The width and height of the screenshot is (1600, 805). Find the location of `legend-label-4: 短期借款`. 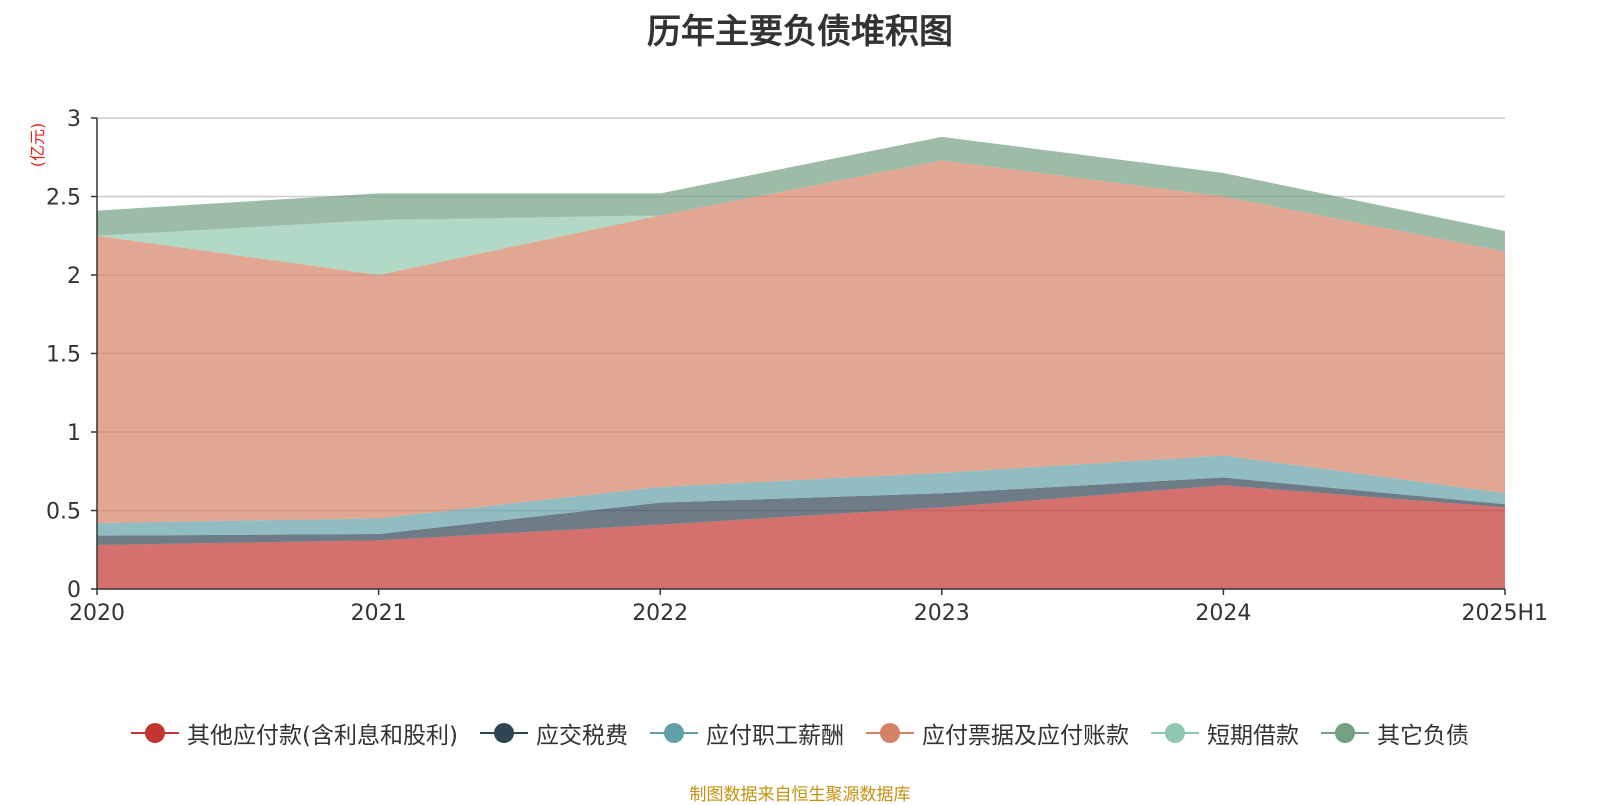

legend-label-4: 短期借款 is located at coordinates (1252, 736).